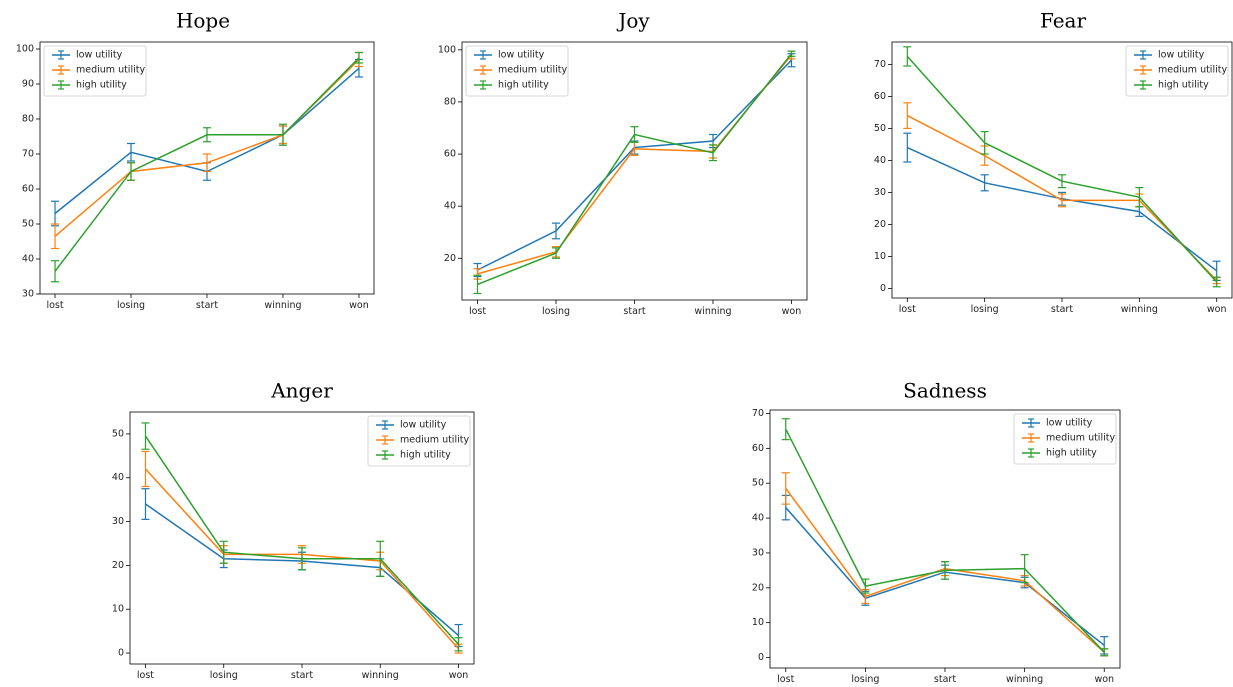 This screenshot has width=1233, height=687. Describe the element at coordinates (945, 391) in the screenshot. I see `chart-title: Sadness` at that location.